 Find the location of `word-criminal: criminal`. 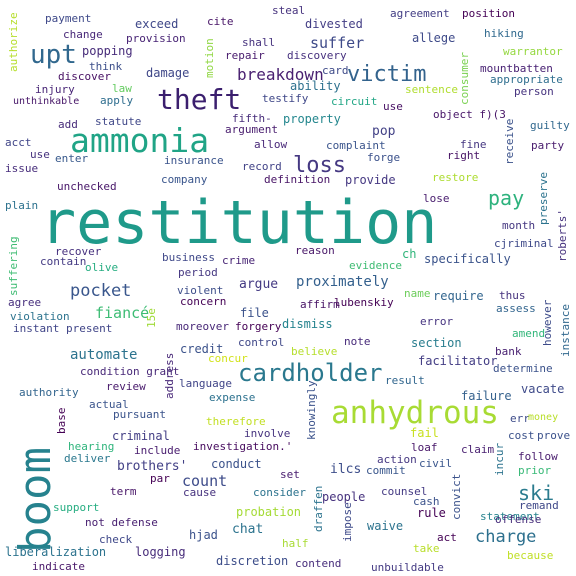

word-criminal: criminal is located at coordinates (141, 436).